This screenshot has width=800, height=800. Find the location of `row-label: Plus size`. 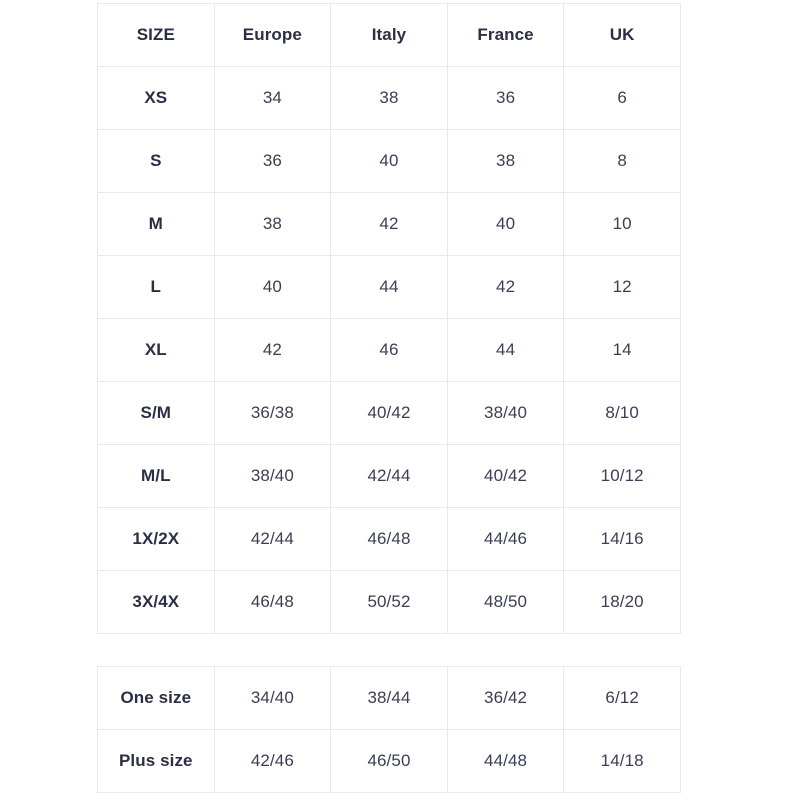

row-label: Plus size is located at coordinates (156, 761).